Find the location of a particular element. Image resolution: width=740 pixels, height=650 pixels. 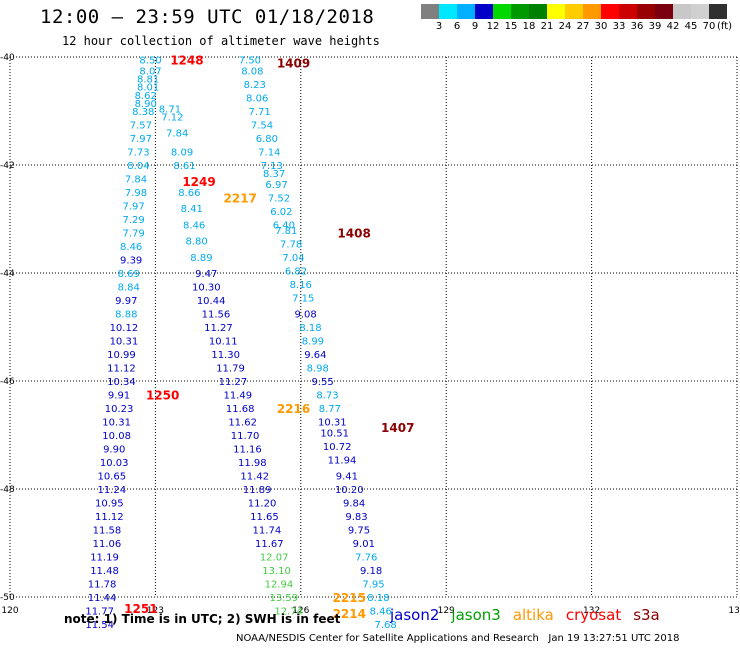

swh-value-label: 9.75 is located at coordinates (359, 531).